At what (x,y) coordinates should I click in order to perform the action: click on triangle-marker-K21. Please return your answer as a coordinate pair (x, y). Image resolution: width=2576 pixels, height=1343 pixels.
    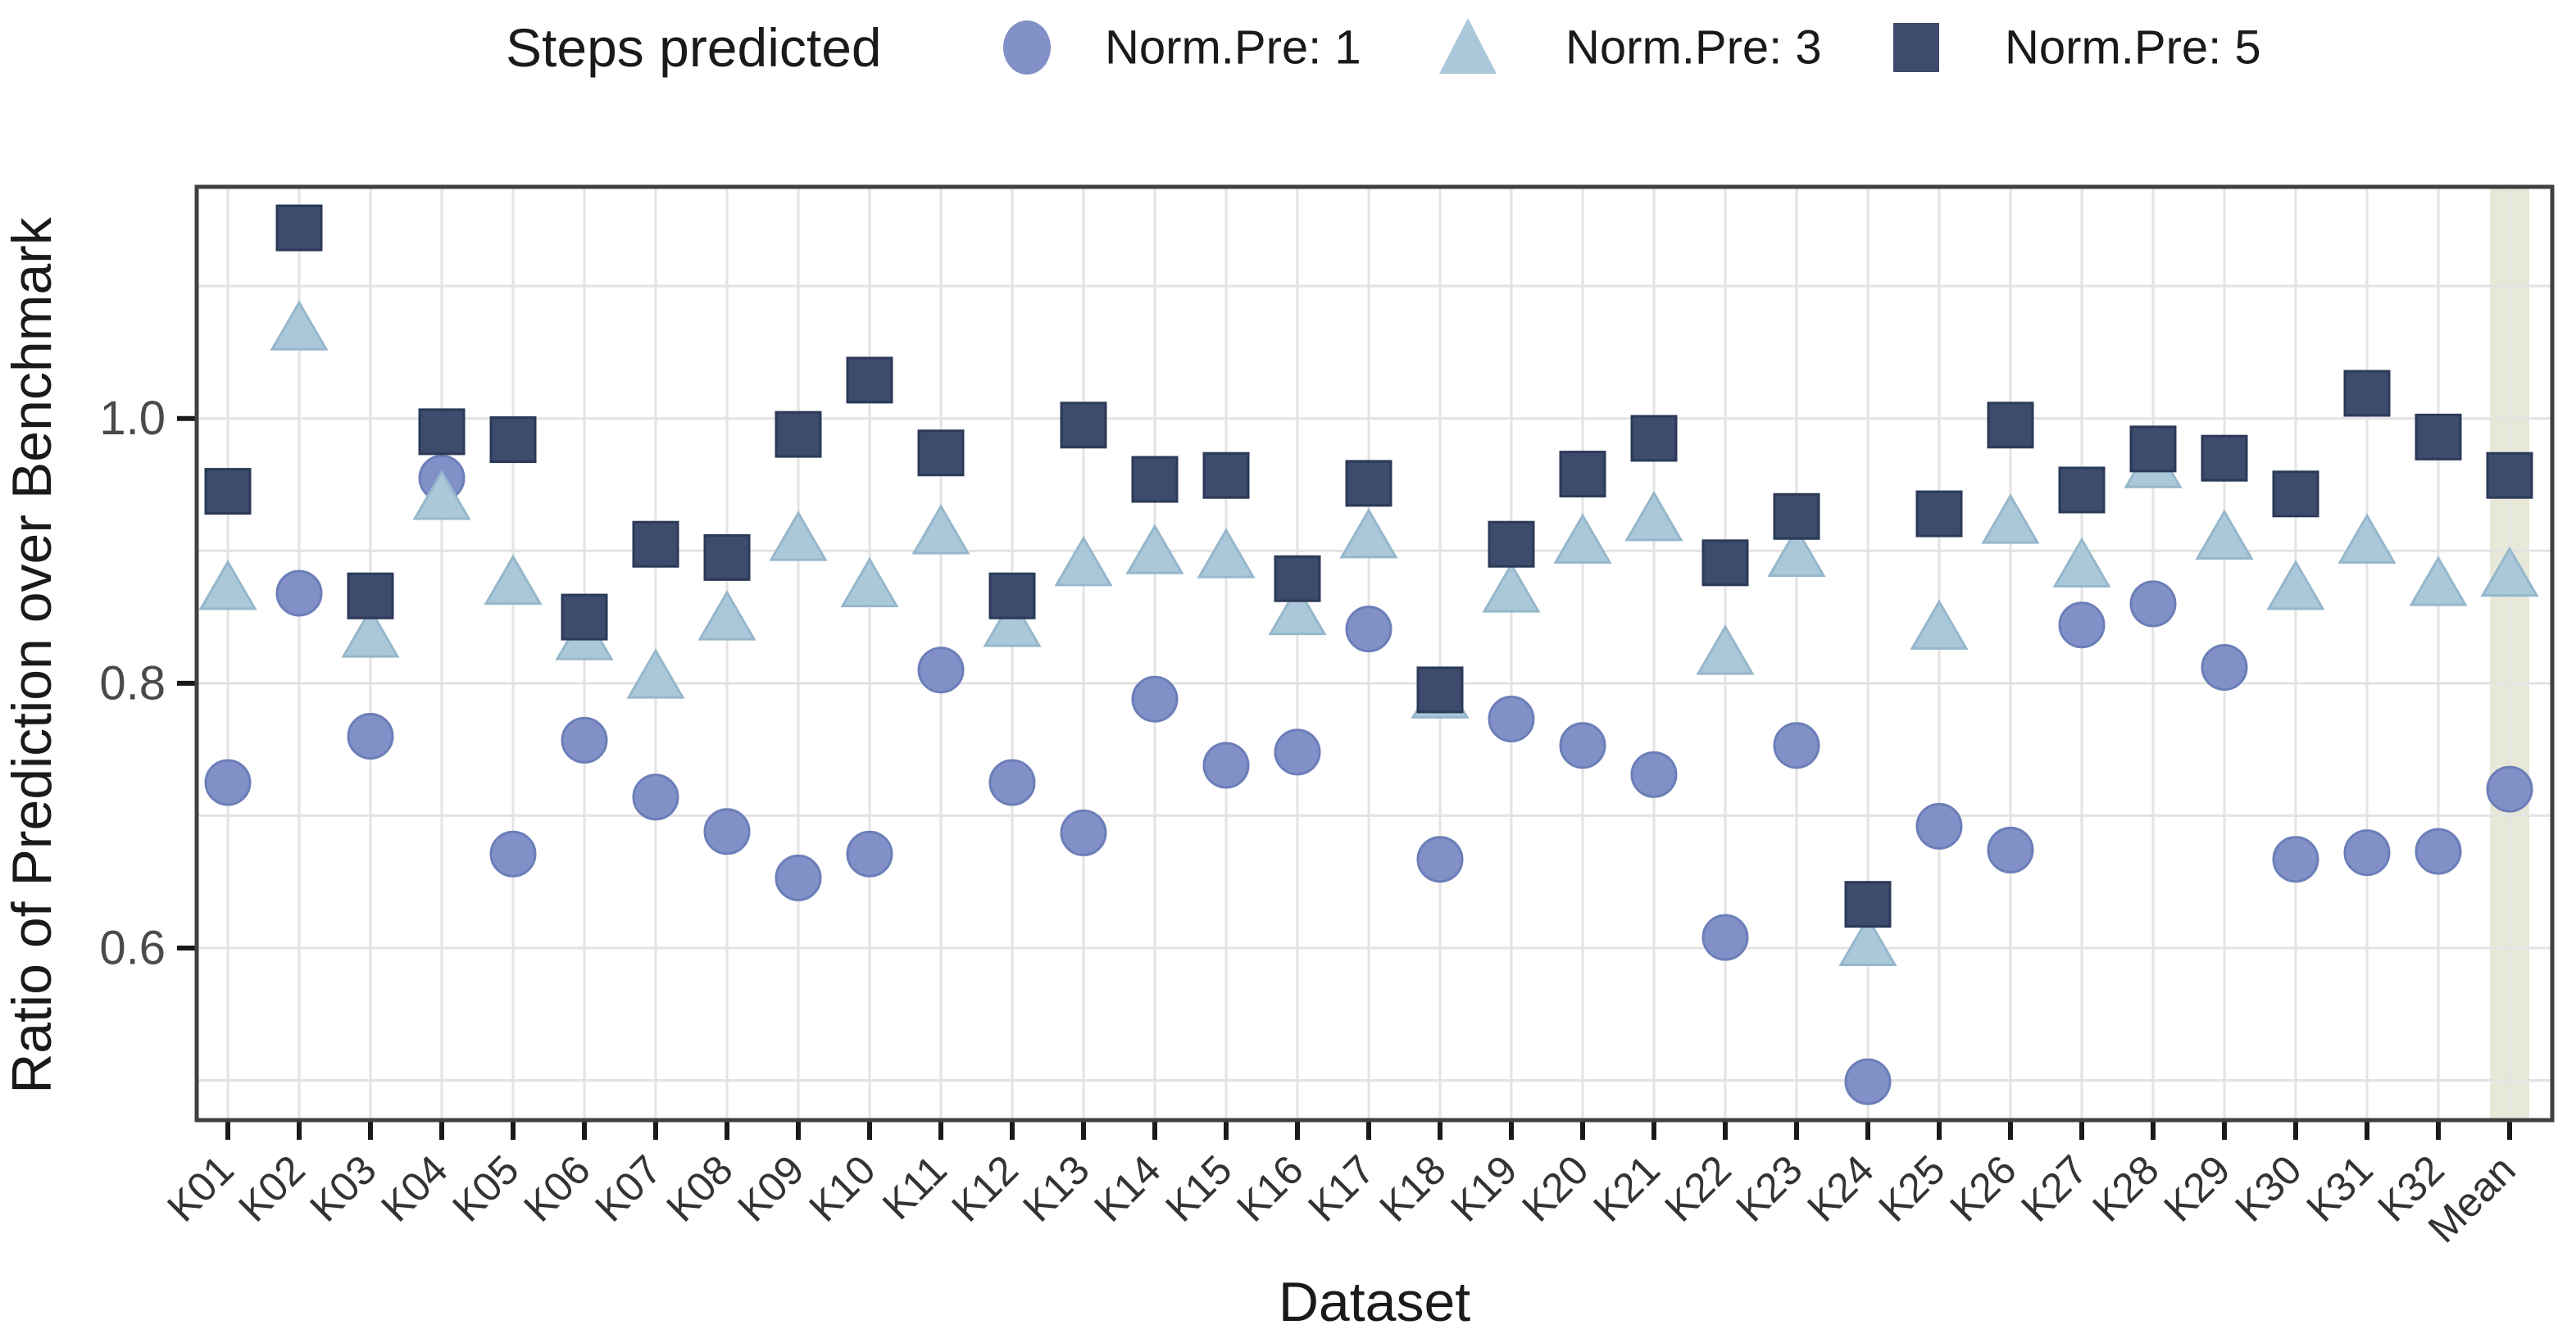
    Looking at the image, I should click on (1653, 516).